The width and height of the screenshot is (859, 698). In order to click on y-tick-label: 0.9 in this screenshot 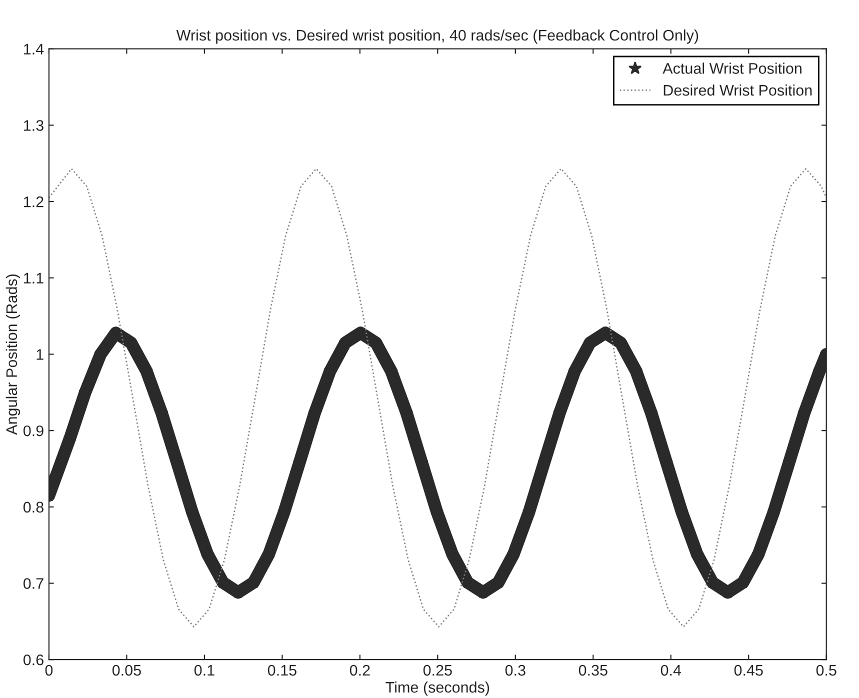, I will do `click(33, 430)`.